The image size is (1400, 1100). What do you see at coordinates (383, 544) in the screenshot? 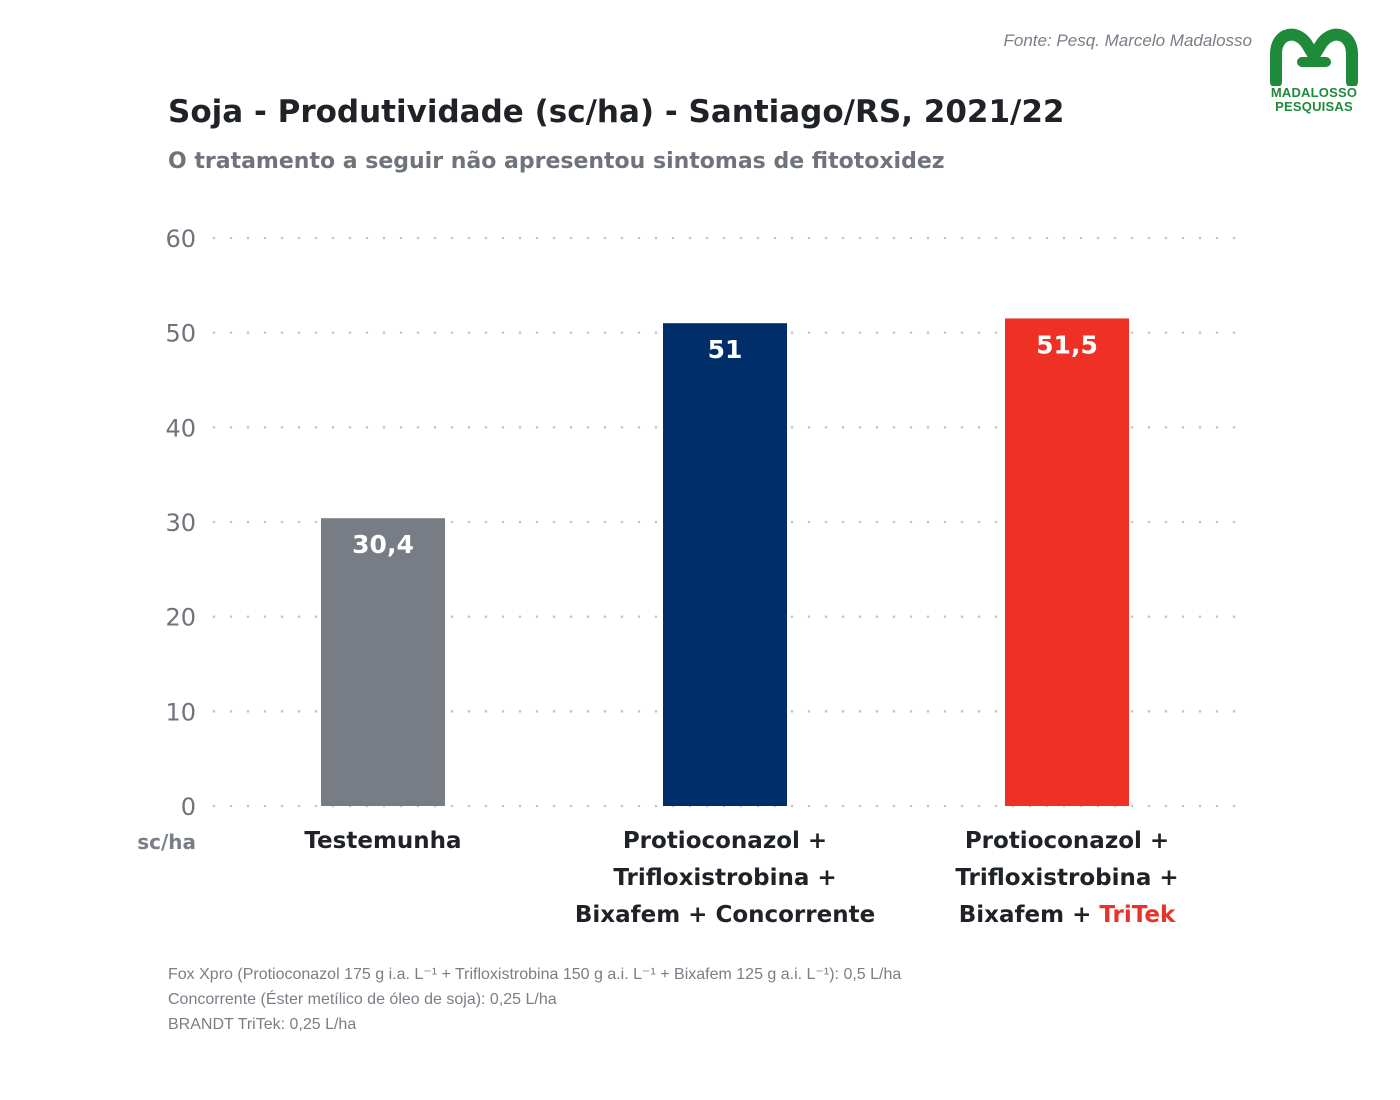
I see `bar-value-label: 30,4` at bounding box center [383, 544].